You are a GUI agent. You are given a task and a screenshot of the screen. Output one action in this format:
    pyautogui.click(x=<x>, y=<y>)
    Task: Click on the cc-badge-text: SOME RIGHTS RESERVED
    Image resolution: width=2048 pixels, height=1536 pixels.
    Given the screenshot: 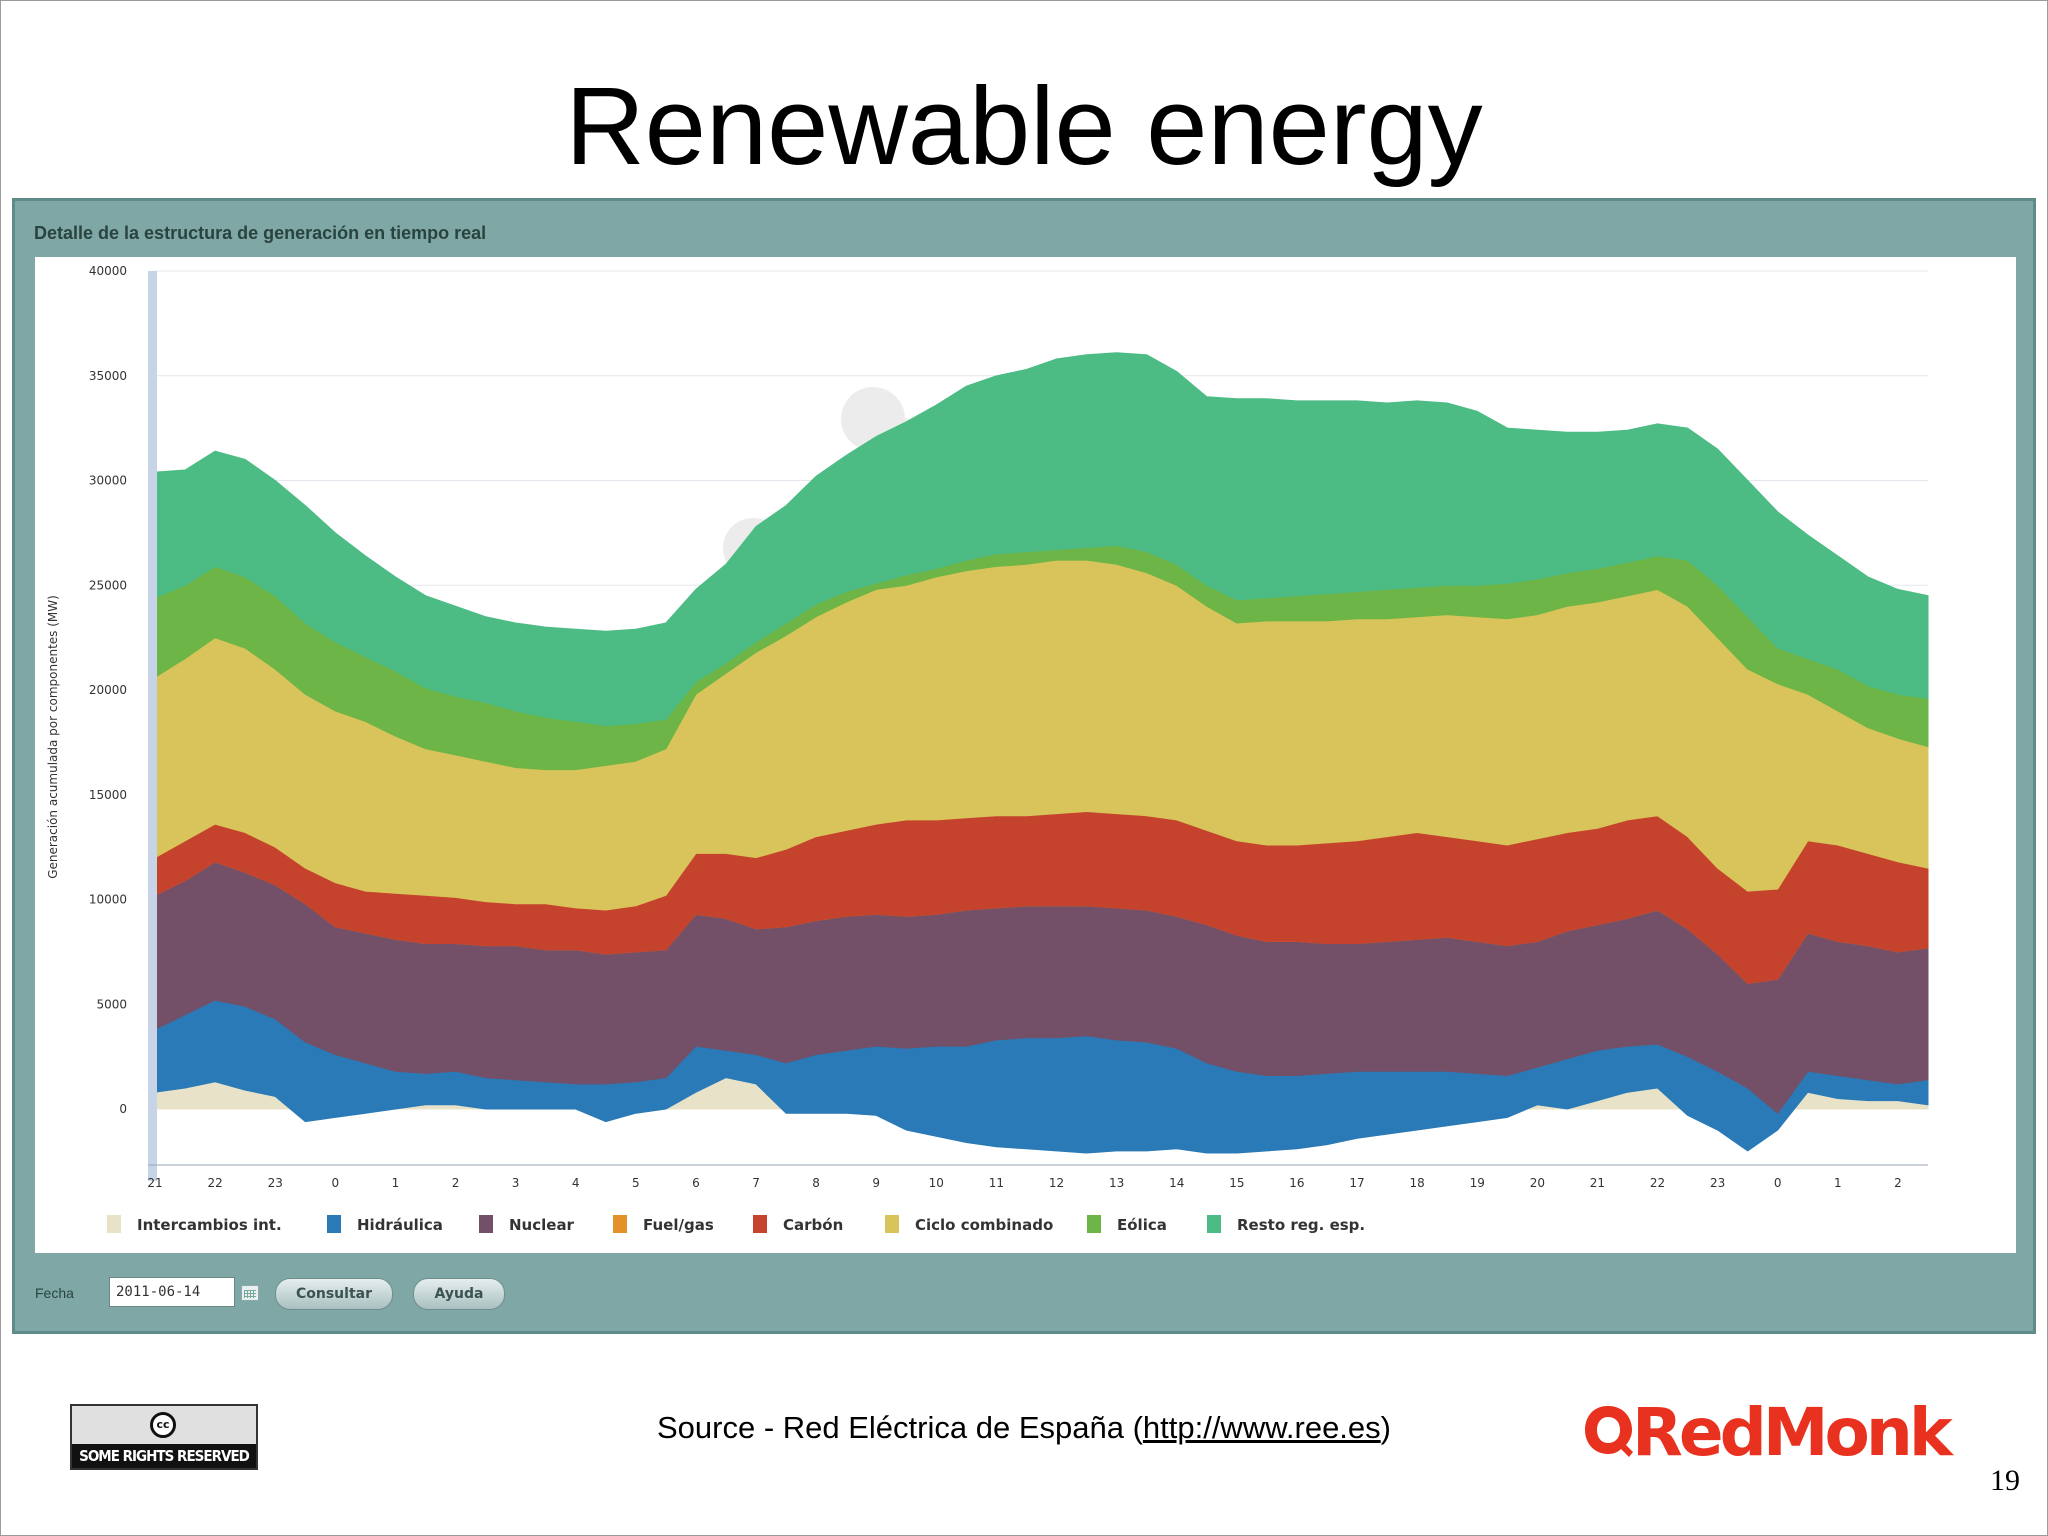 What is the action you would take?
    pyautogui.click(x=164, y=1456)
    